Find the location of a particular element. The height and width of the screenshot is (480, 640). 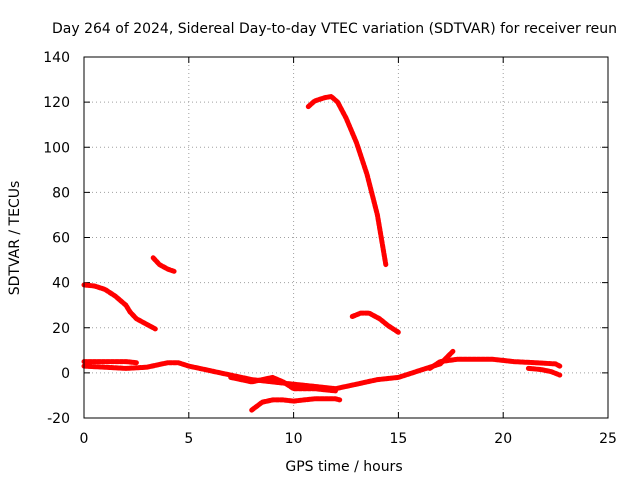

y-tick-label: 120 is located at coordinates (56, 103).